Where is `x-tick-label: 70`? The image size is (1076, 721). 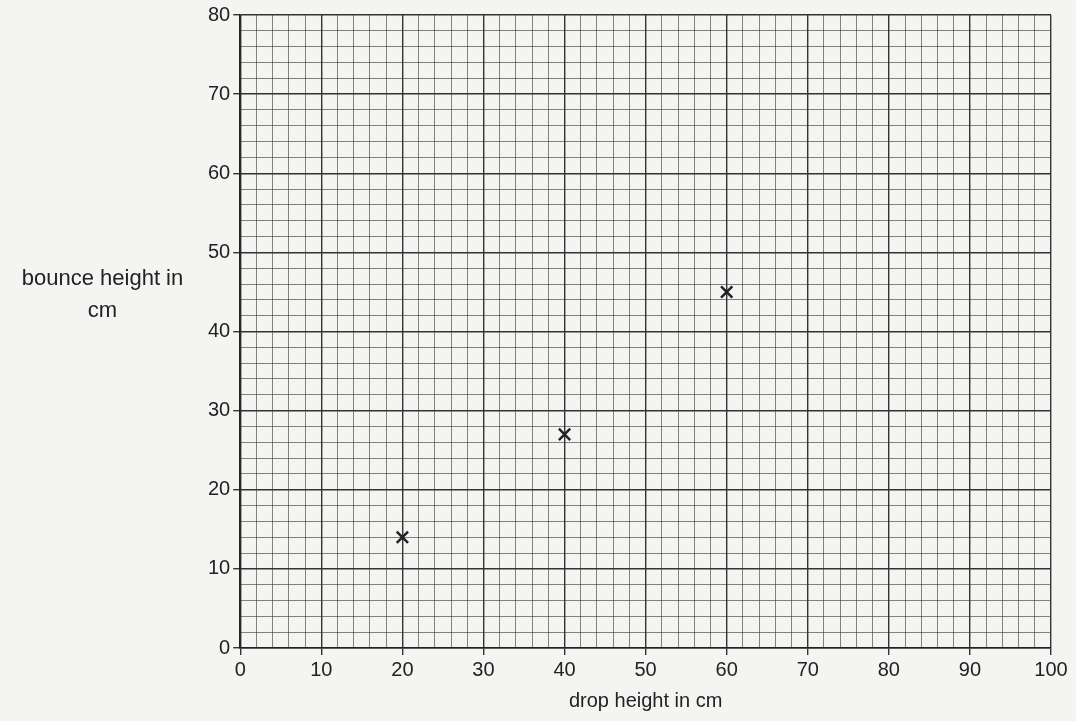
x-tick-label: 70 is located at coordinates (807, 668).